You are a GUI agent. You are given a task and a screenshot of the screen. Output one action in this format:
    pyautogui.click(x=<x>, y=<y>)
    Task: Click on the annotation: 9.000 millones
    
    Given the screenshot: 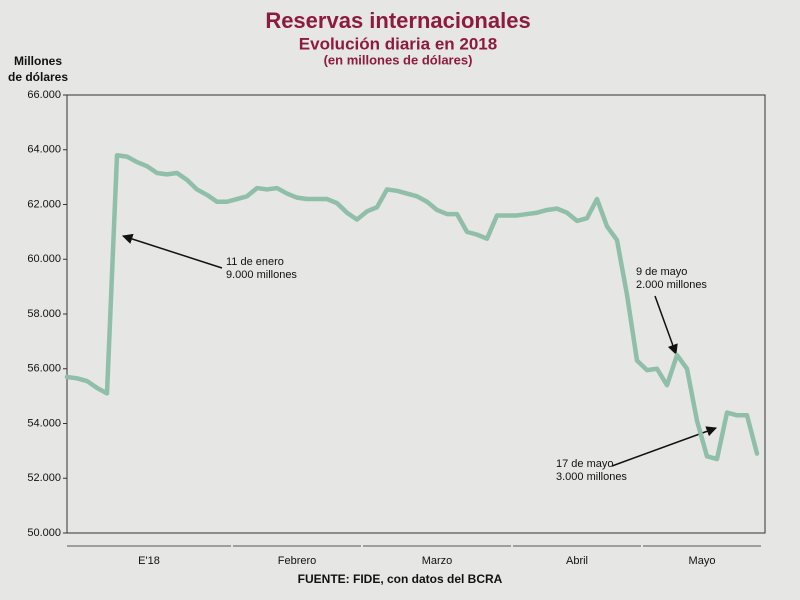 What is the action you would take?
    pyautogui.click(x=261, y=275)
    